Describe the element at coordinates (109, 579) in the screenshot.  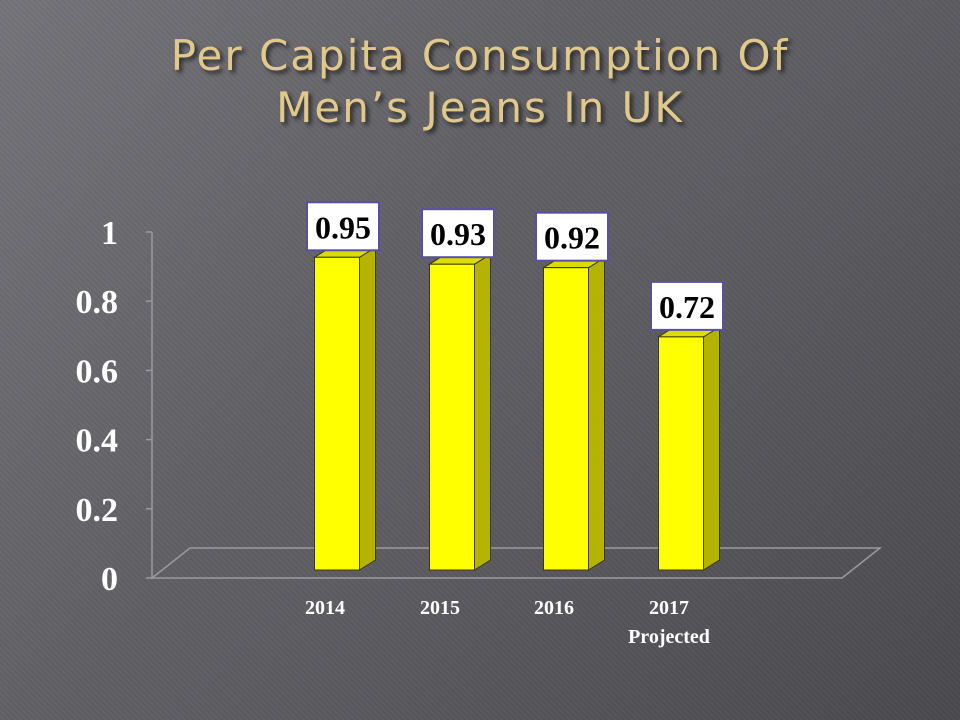
I see `y-tick-label: 0` at that location.